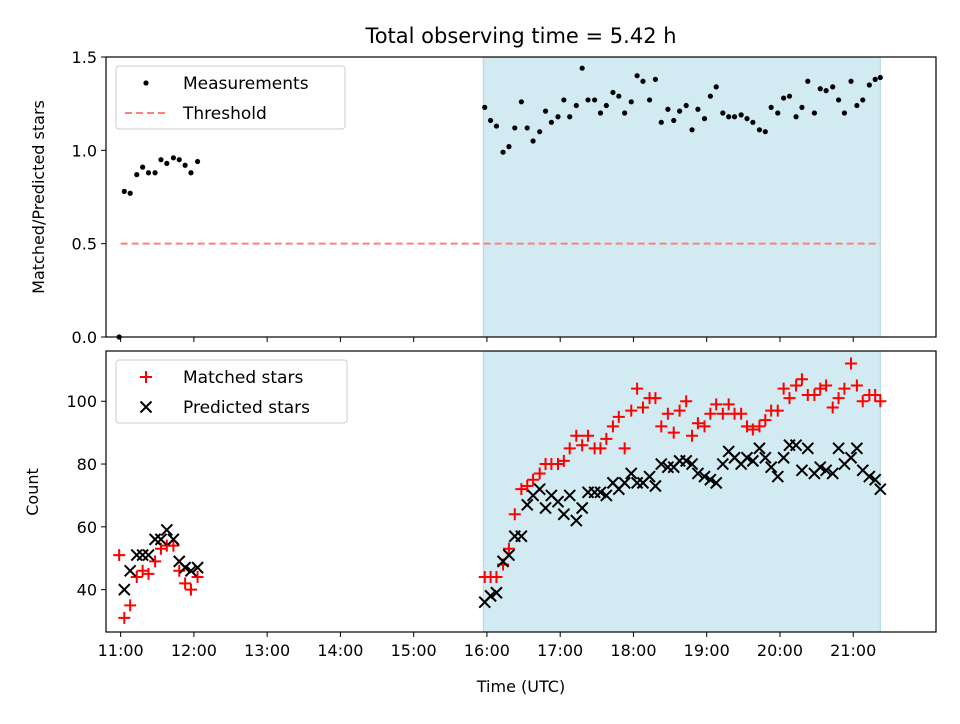 This screenshot has width=960, height=724. Describe the element at coordinates (194, 650) in the screenshot. I see `x-tick-label: 12:00` at that location.